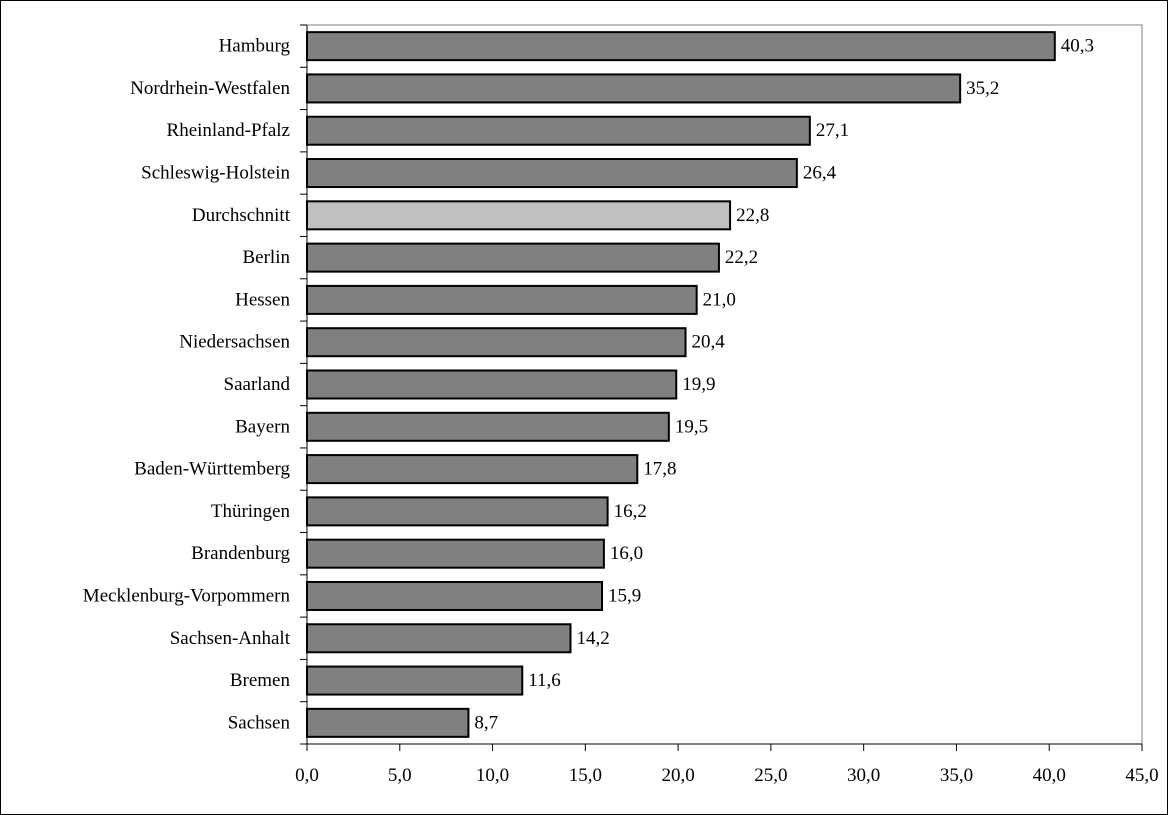  Describe the element at coordinates (241, 215) in the screenshot. I see `category-label: Durchschnitt` at that location.